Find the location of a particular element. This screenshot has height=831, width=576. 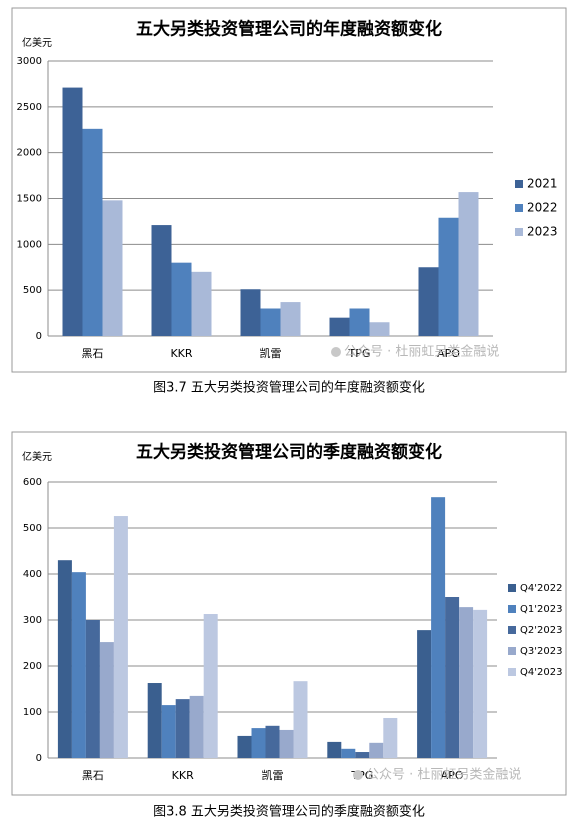

y-tick-label: 2500 is located at coordinates (29, 107).